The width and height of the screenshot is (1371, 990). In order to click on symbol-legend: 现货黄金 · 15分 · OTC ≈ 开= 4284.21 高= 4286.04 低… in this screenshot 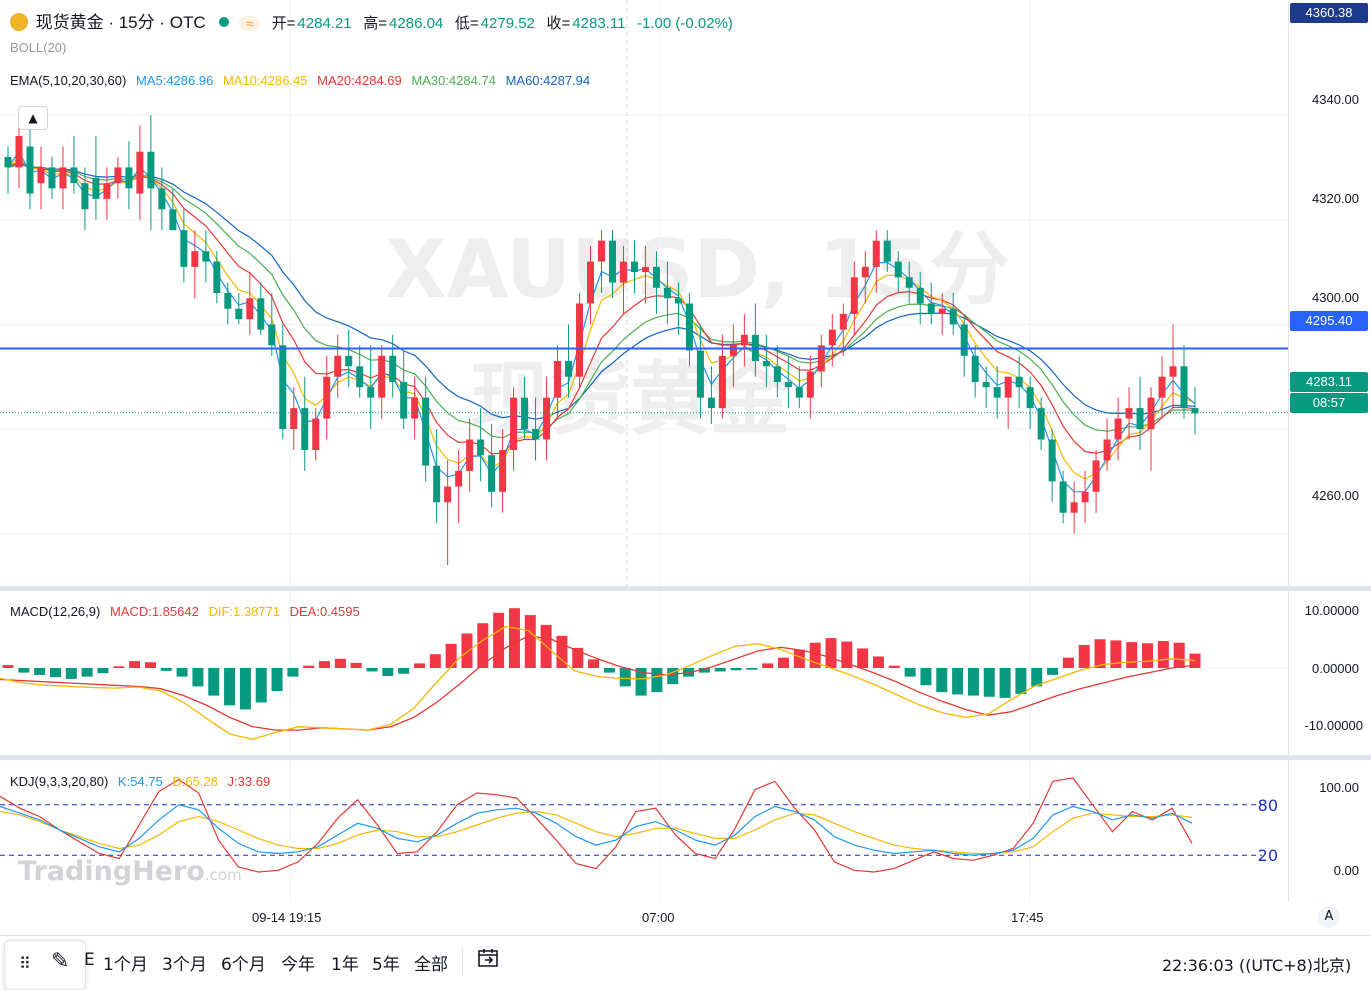, I will do `click(374, 20)`.